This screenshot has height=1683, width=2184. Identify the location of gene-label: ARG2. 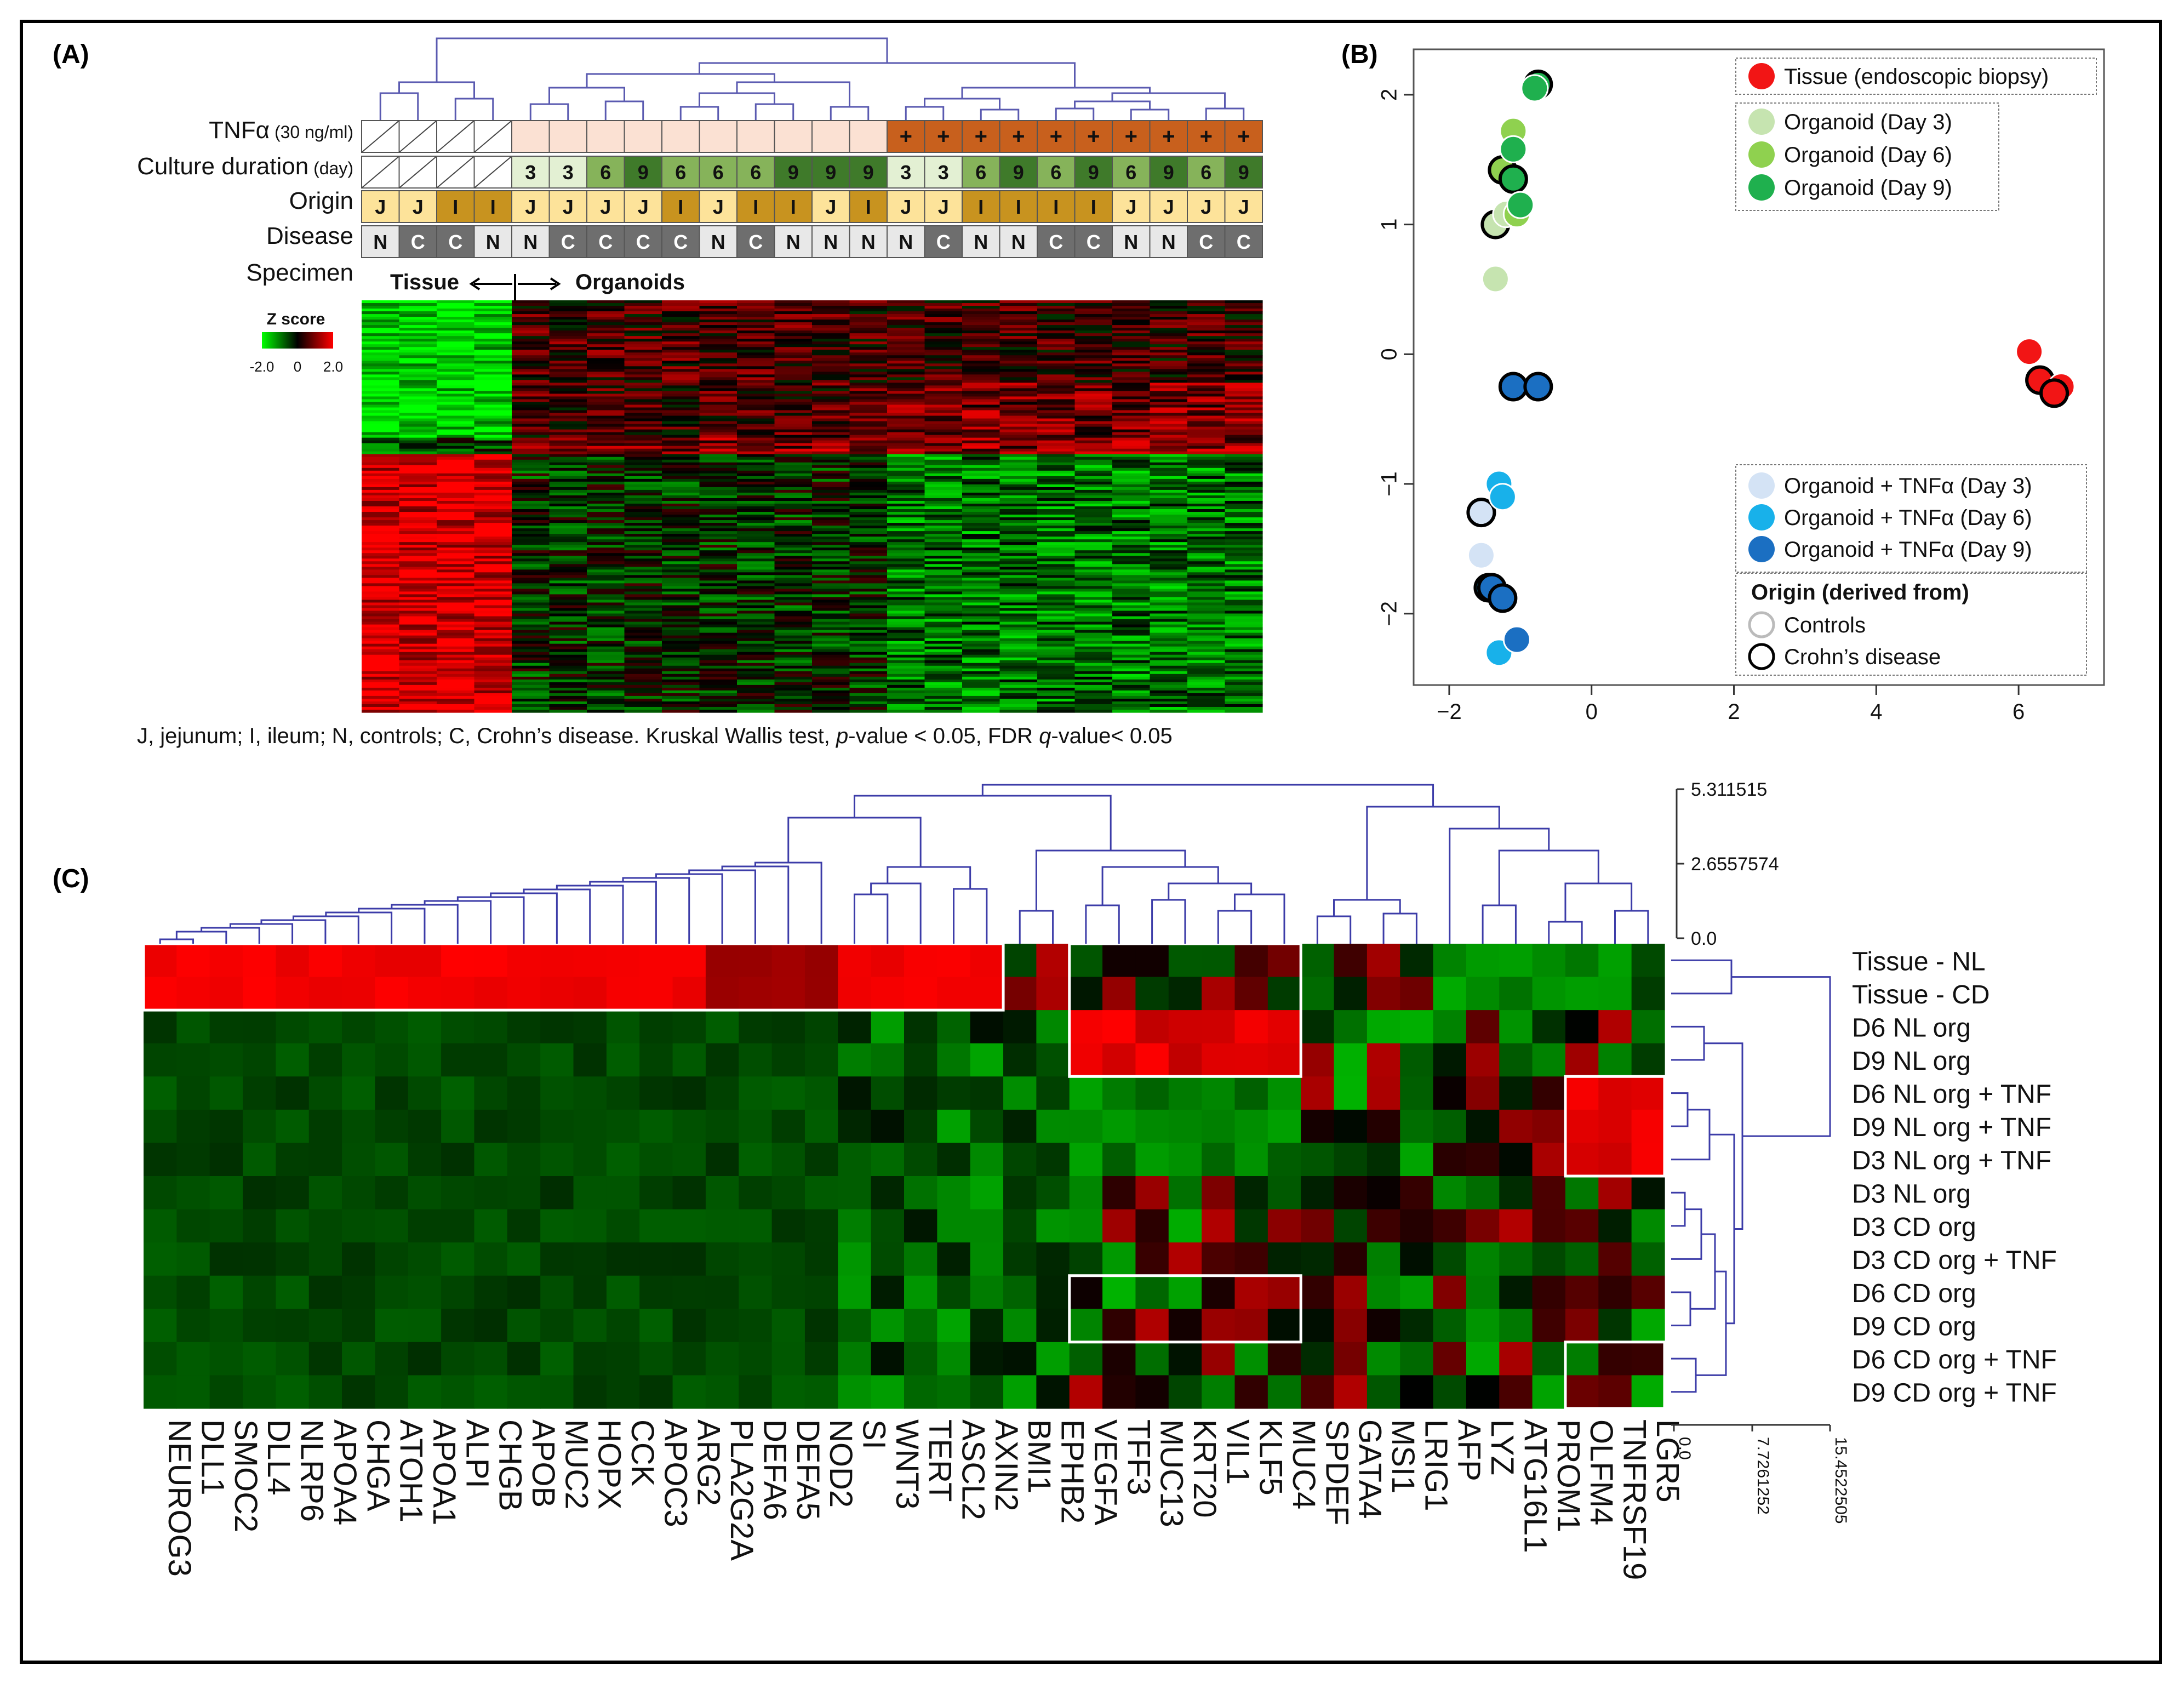
(709, 1462).